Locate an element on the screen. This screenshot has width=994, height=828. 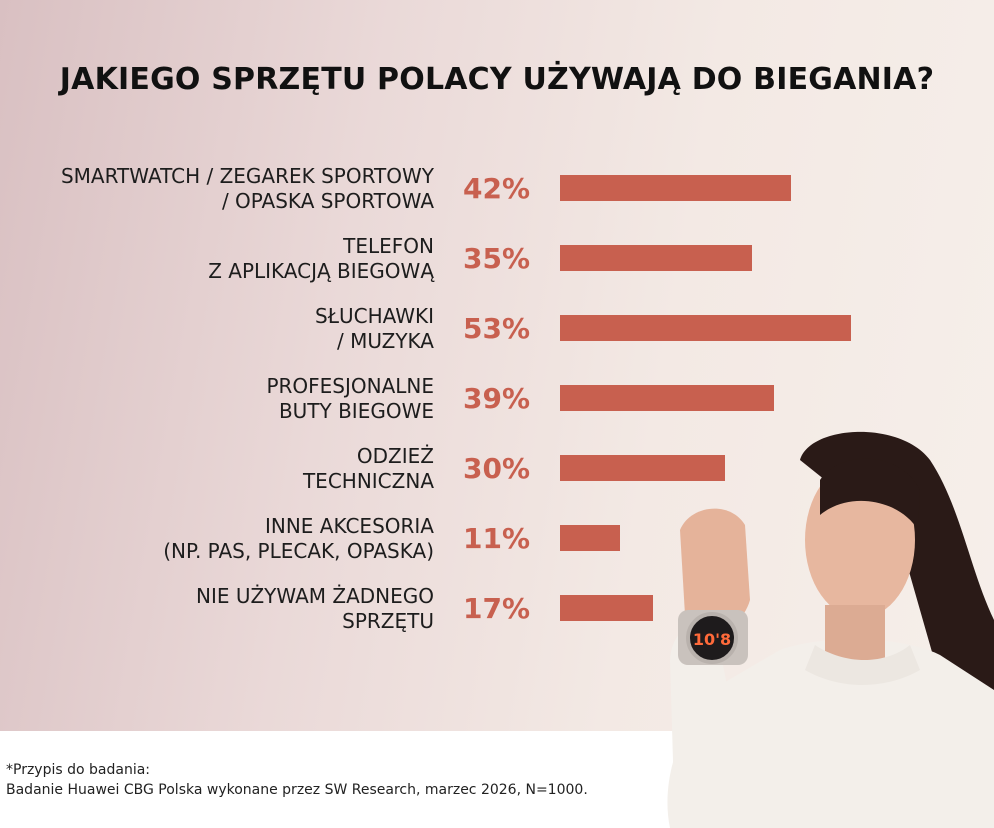
category-label: ODZIEŻ TECHNICZNA is located at coordinates (368, 468).